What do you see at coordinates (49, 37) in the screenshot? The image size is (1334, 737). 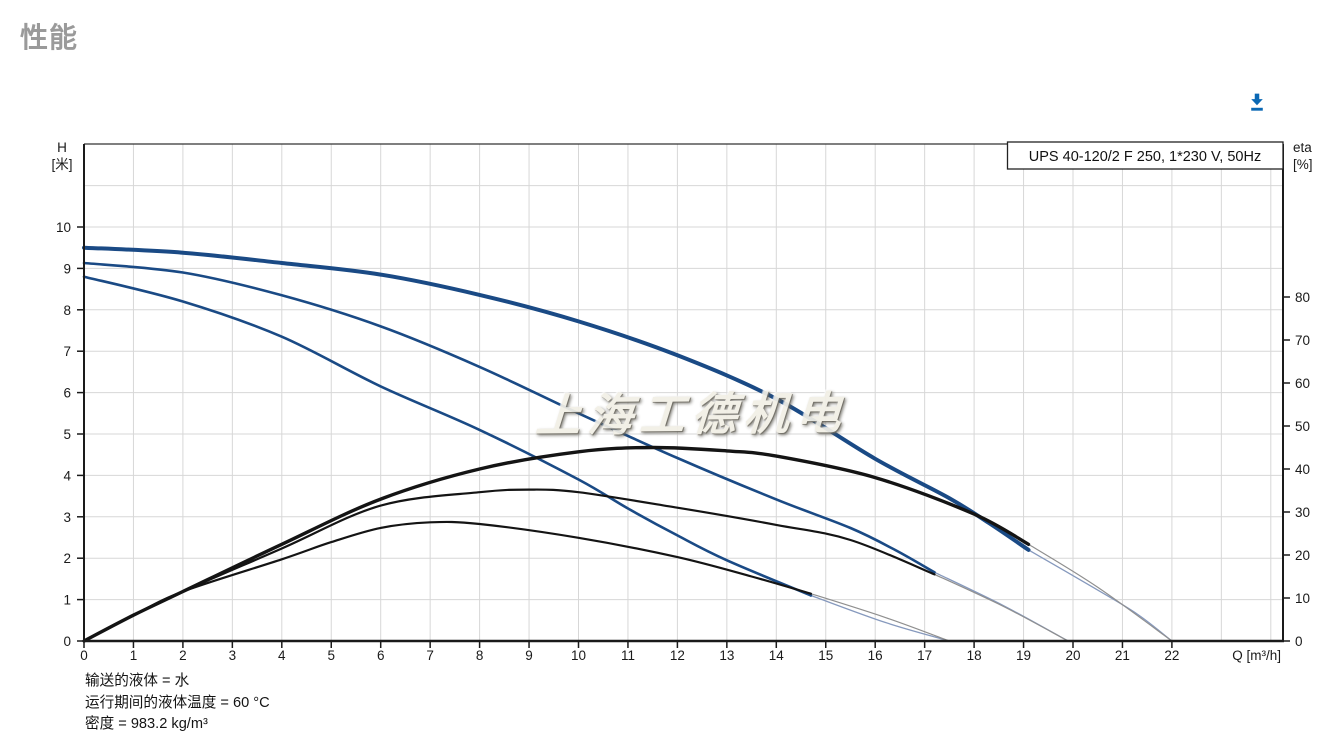 I see `page-title: 性能` at bounding box center [49, 37].